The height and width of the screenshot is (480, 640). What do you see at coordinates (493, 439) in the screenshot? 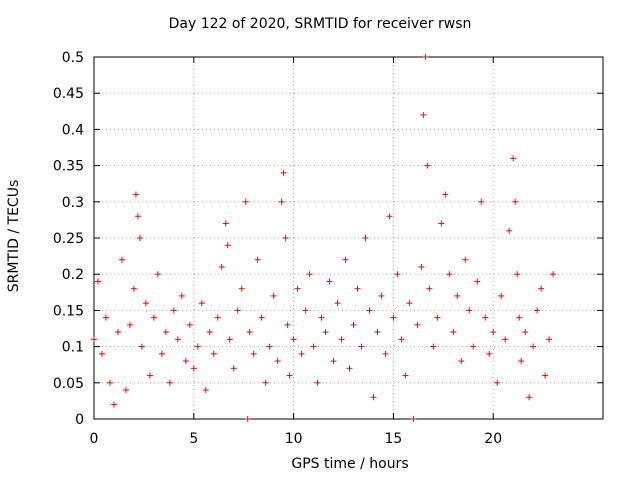
I see `x-tick-label: 20` at bounding box center [493, 439].